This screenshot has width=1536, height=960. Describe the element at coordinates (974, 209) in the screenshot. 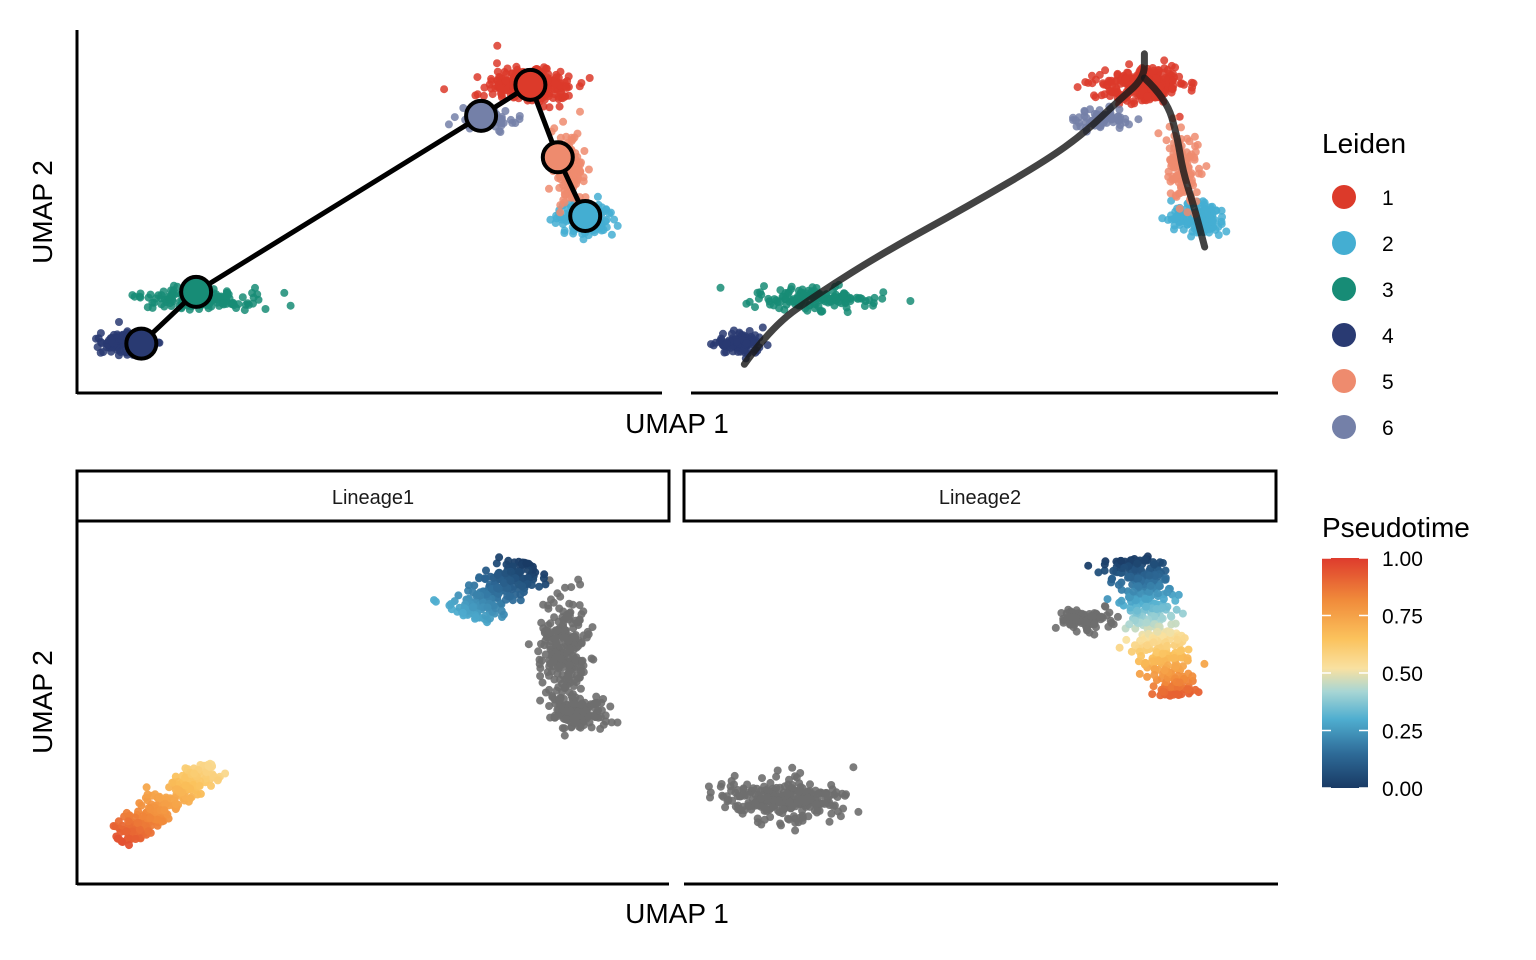

I see `trajectory-curves` at that location.